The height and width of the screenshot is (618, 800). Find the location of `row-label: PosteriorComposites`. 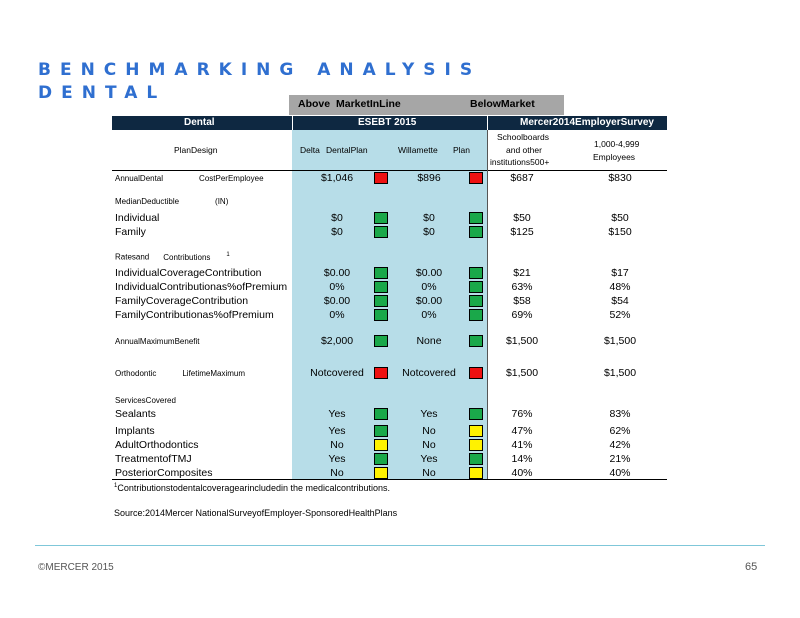

row-label: PosteriorComposites is located at coordinates (164, 473).